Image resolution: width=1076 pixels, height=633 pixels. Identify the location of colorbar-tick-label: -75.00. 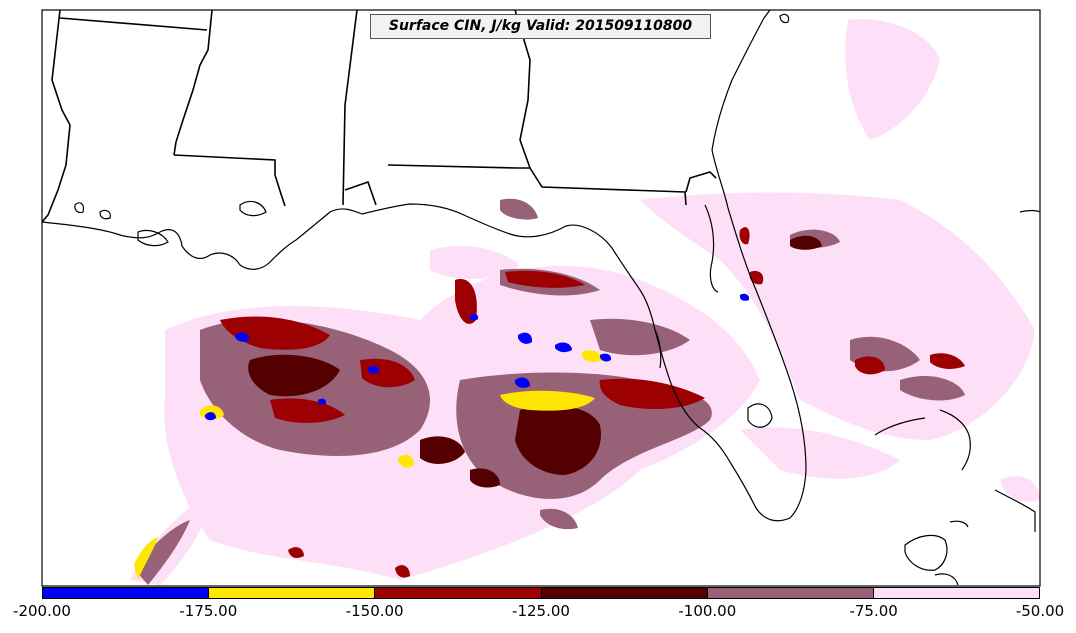
(873, 611).